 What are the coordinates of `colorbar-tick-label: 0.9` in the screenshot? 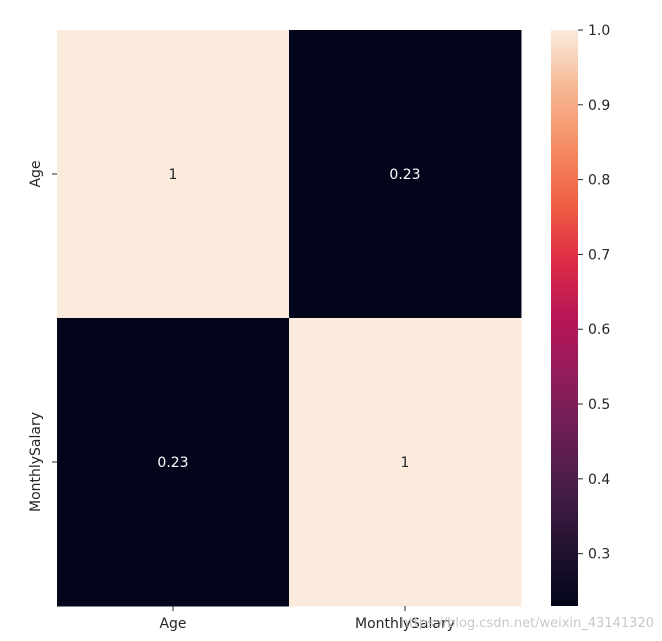 It's located at (599, 106).